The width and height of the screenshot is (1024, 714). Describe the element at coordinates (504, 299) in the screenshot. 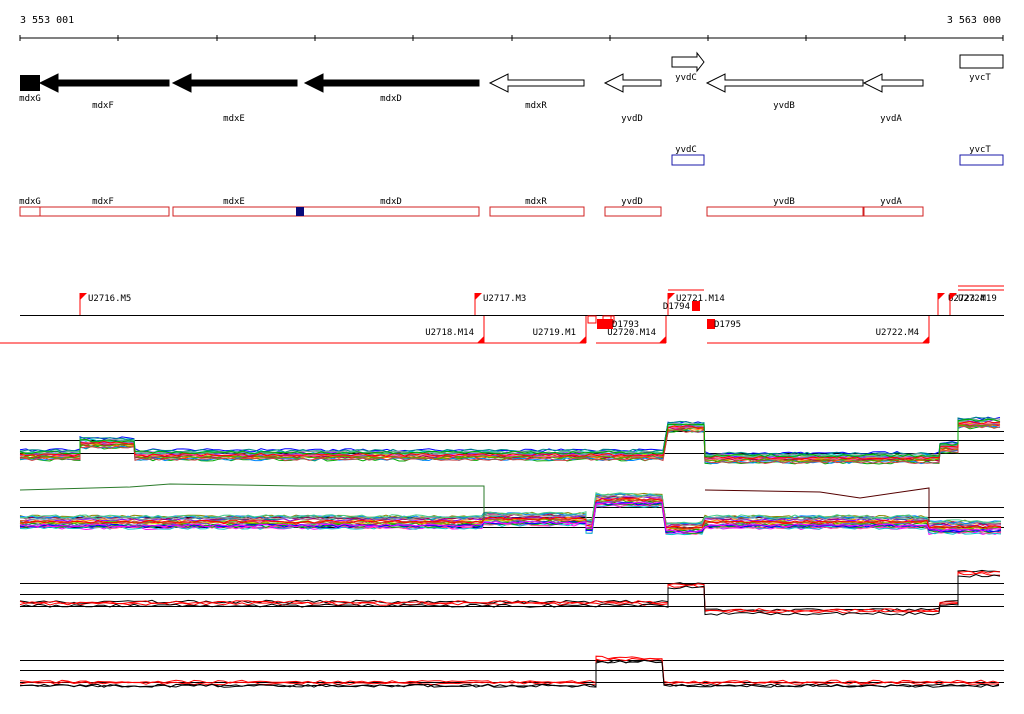

I see `tu-label: U2717.M3` at that location.